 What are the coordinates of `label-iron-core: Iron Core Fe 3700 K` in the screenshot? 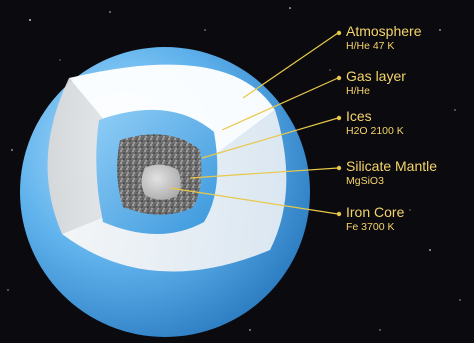 It's located at (375, 219).